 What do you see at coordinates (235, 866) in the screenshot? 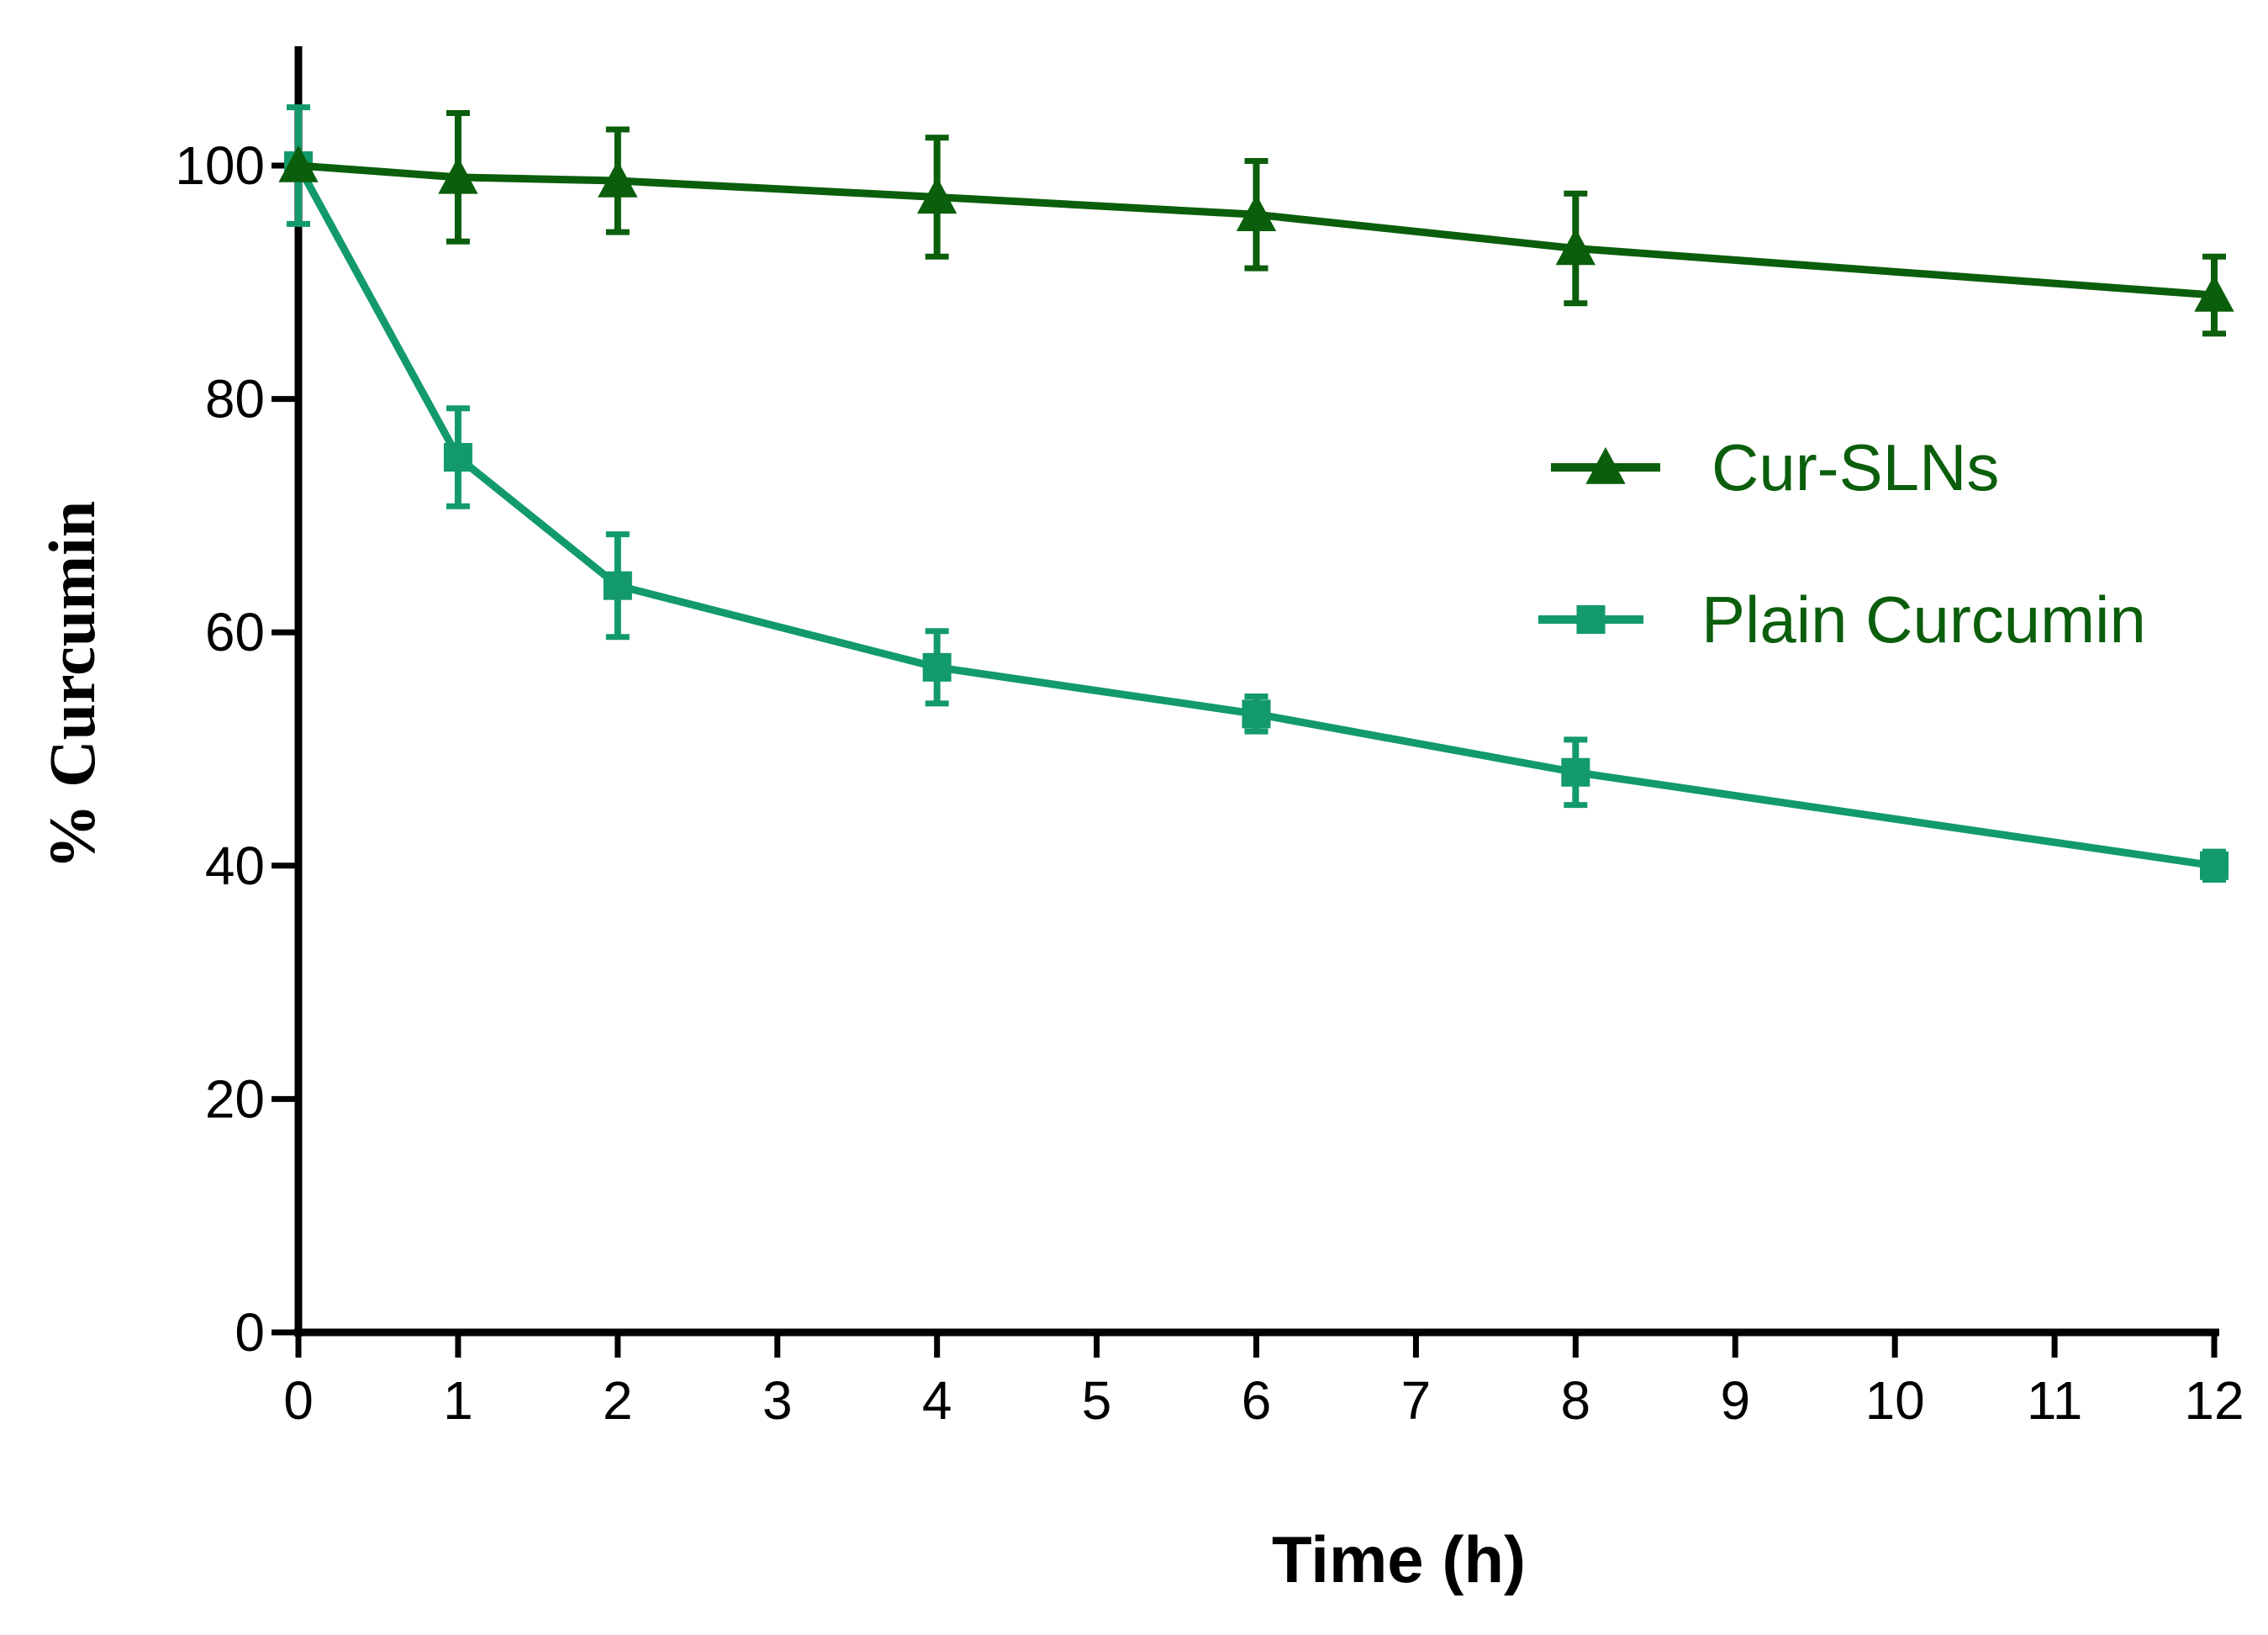
I see `y-tick-label: 40` at bounding box center [235, 866].